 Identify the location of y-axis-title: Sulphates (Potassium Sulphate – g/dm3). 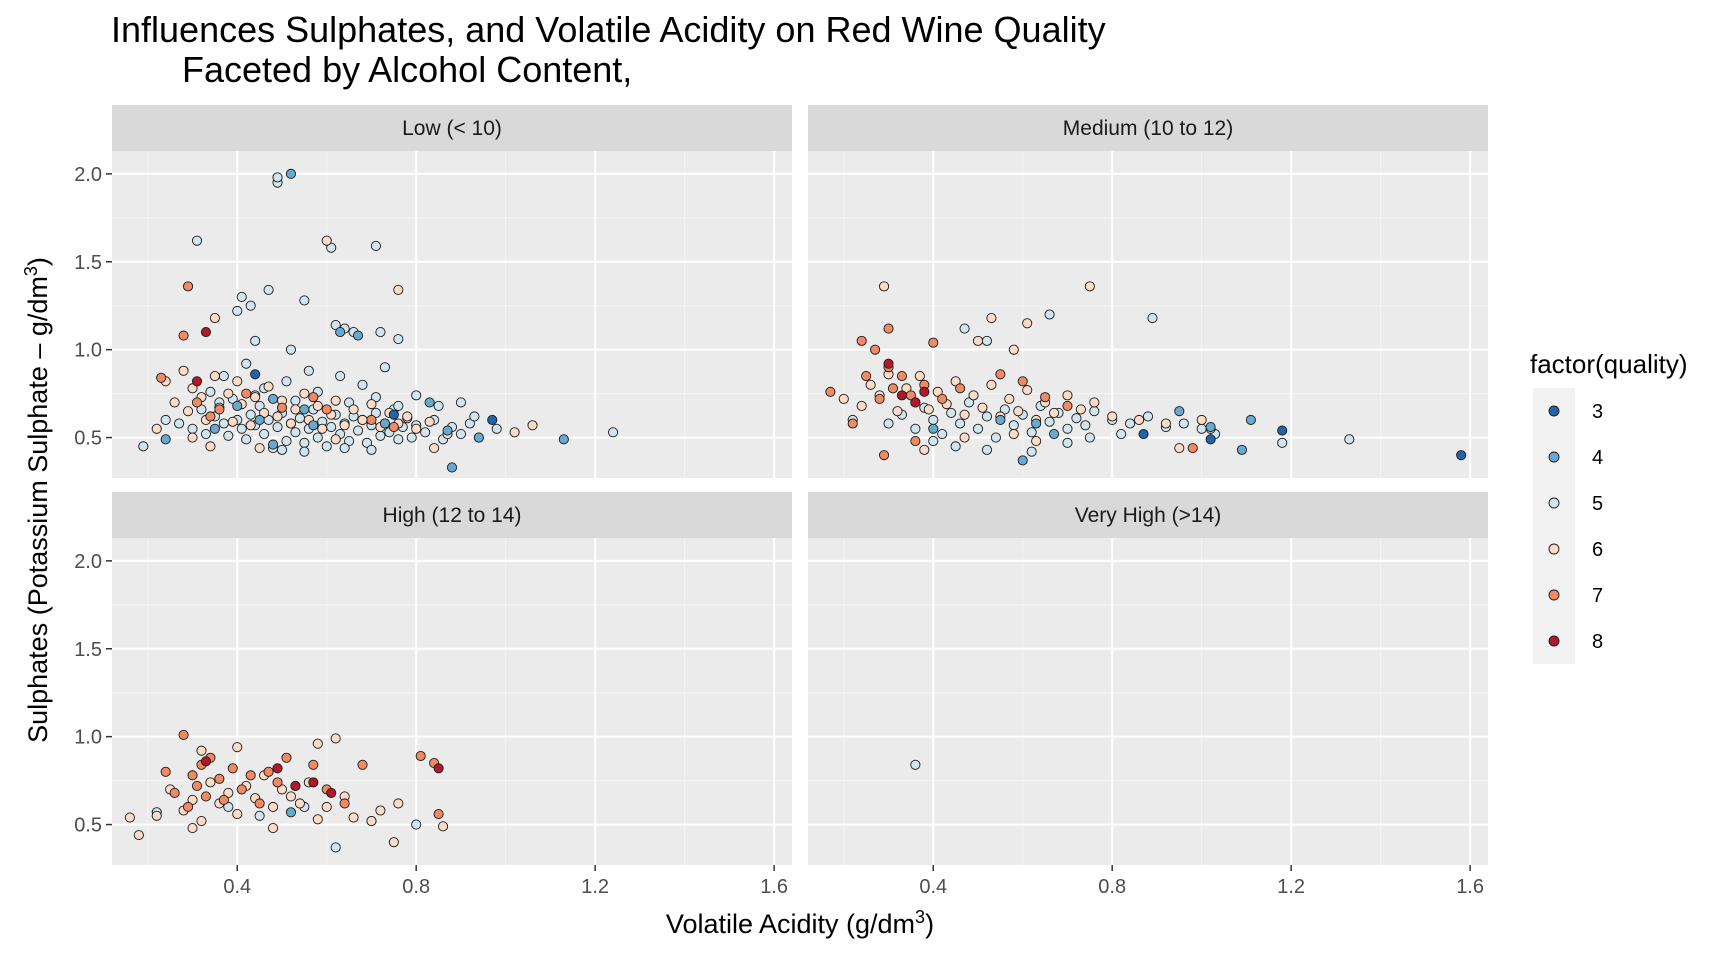
(37, 500).